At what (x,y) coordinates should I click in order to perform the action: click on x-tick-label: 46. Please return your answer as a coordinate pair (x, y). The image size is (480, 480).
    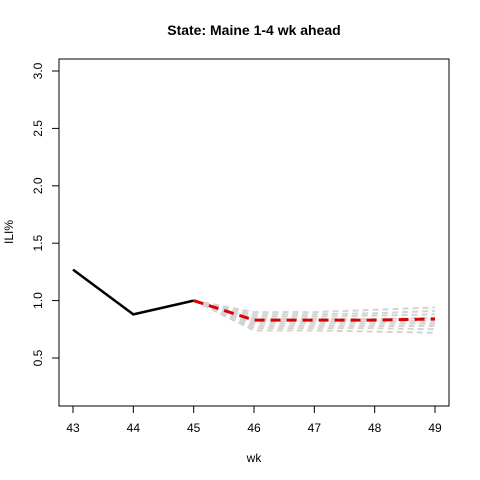
    Looking at the image, I should click on (254, 428).